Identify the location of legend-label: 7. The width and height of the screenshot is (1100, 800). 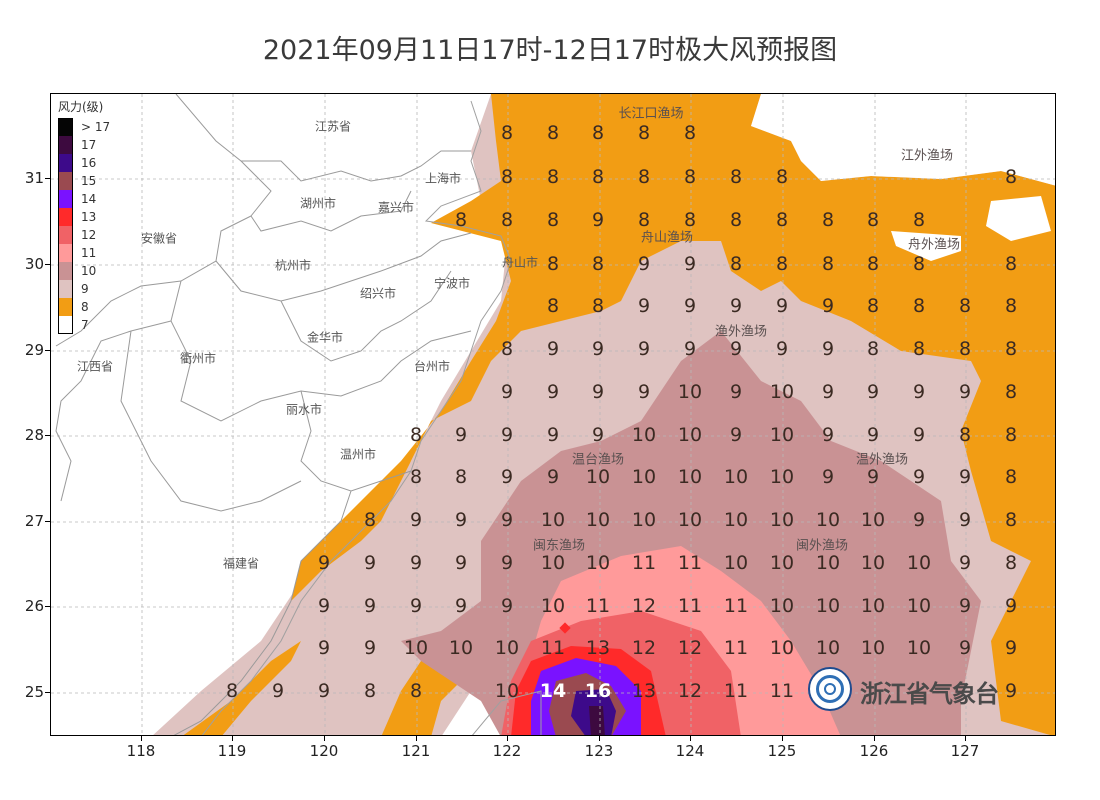
(85, 325).